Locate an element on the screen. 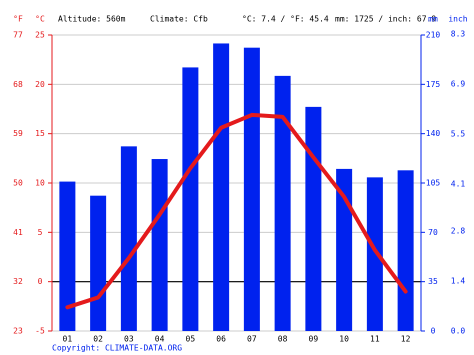 The image size is (474, 355). x-tick-label: 10 is located at coordinates (344, 339).